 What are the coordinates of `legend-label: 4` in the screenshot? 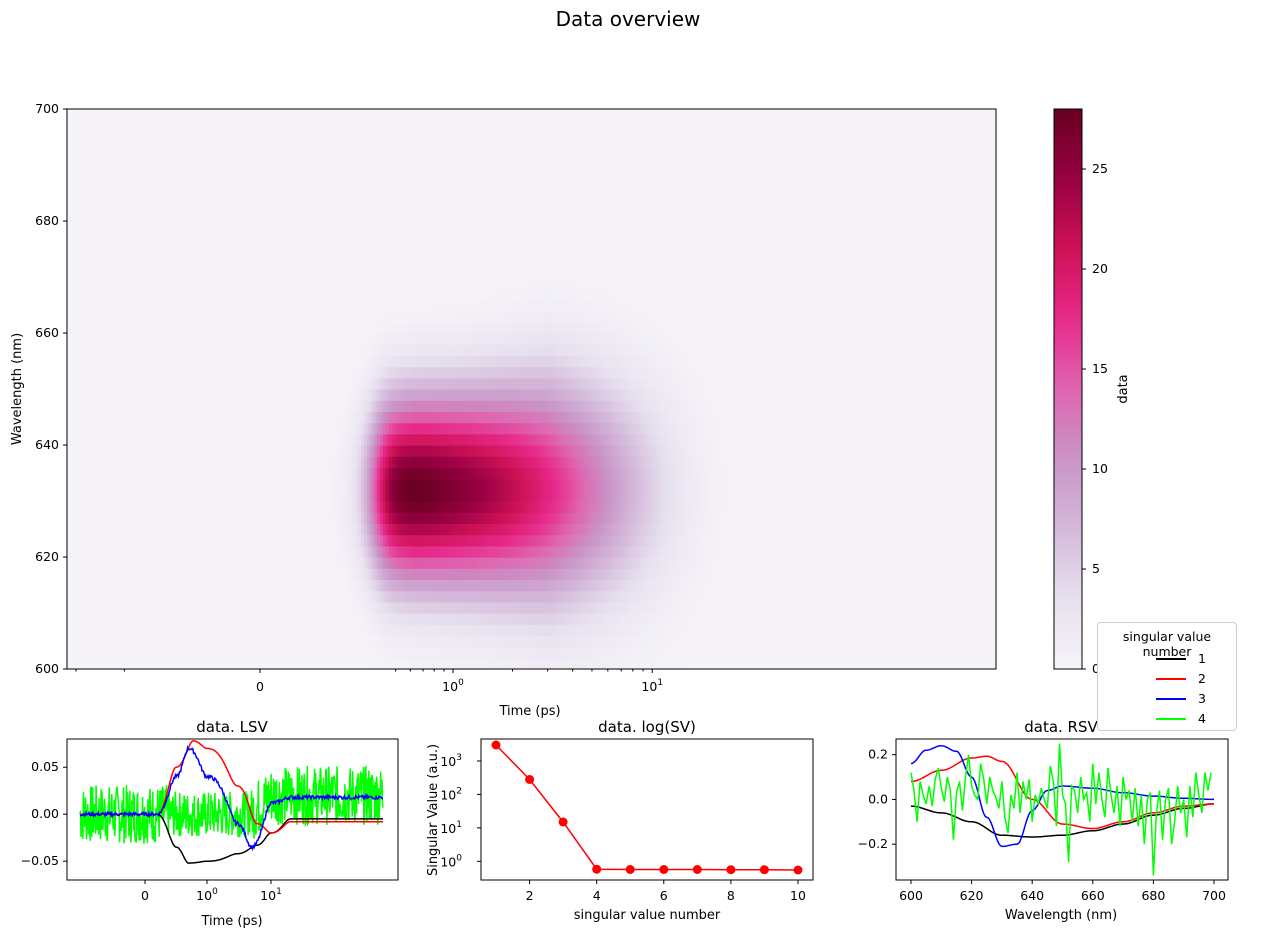 It's located at (1202, 718).